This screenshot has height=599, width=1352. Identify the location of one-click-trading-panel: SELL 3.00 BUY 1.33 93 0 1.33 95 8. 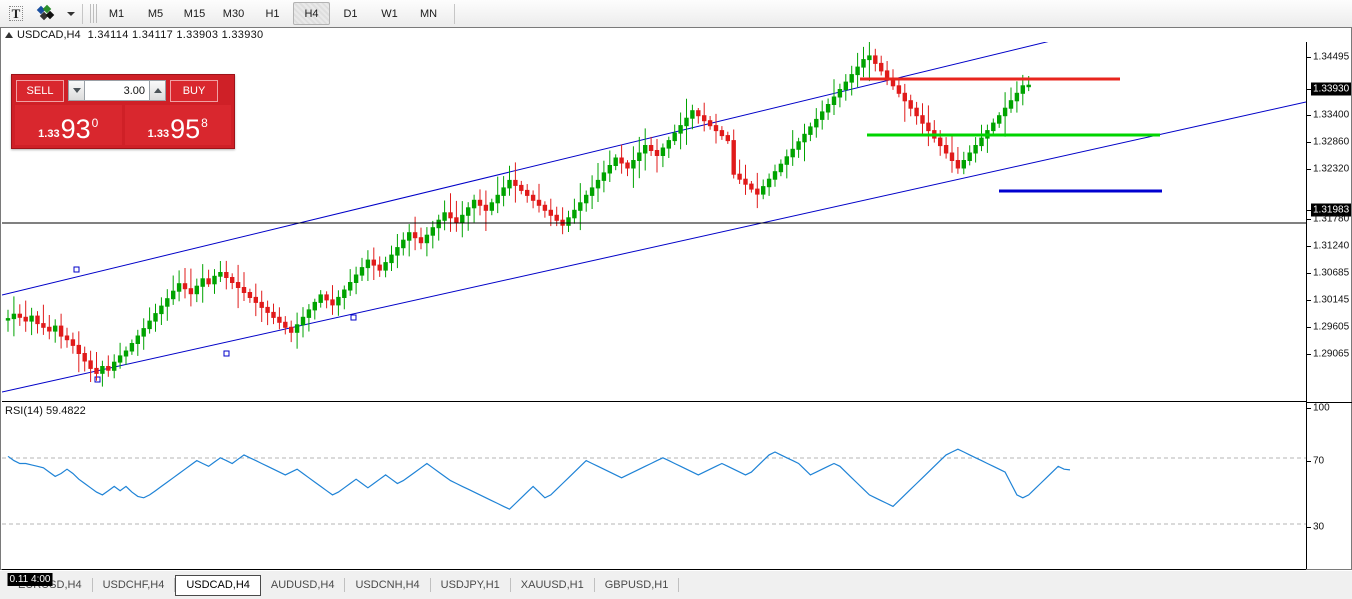
(123, 111).